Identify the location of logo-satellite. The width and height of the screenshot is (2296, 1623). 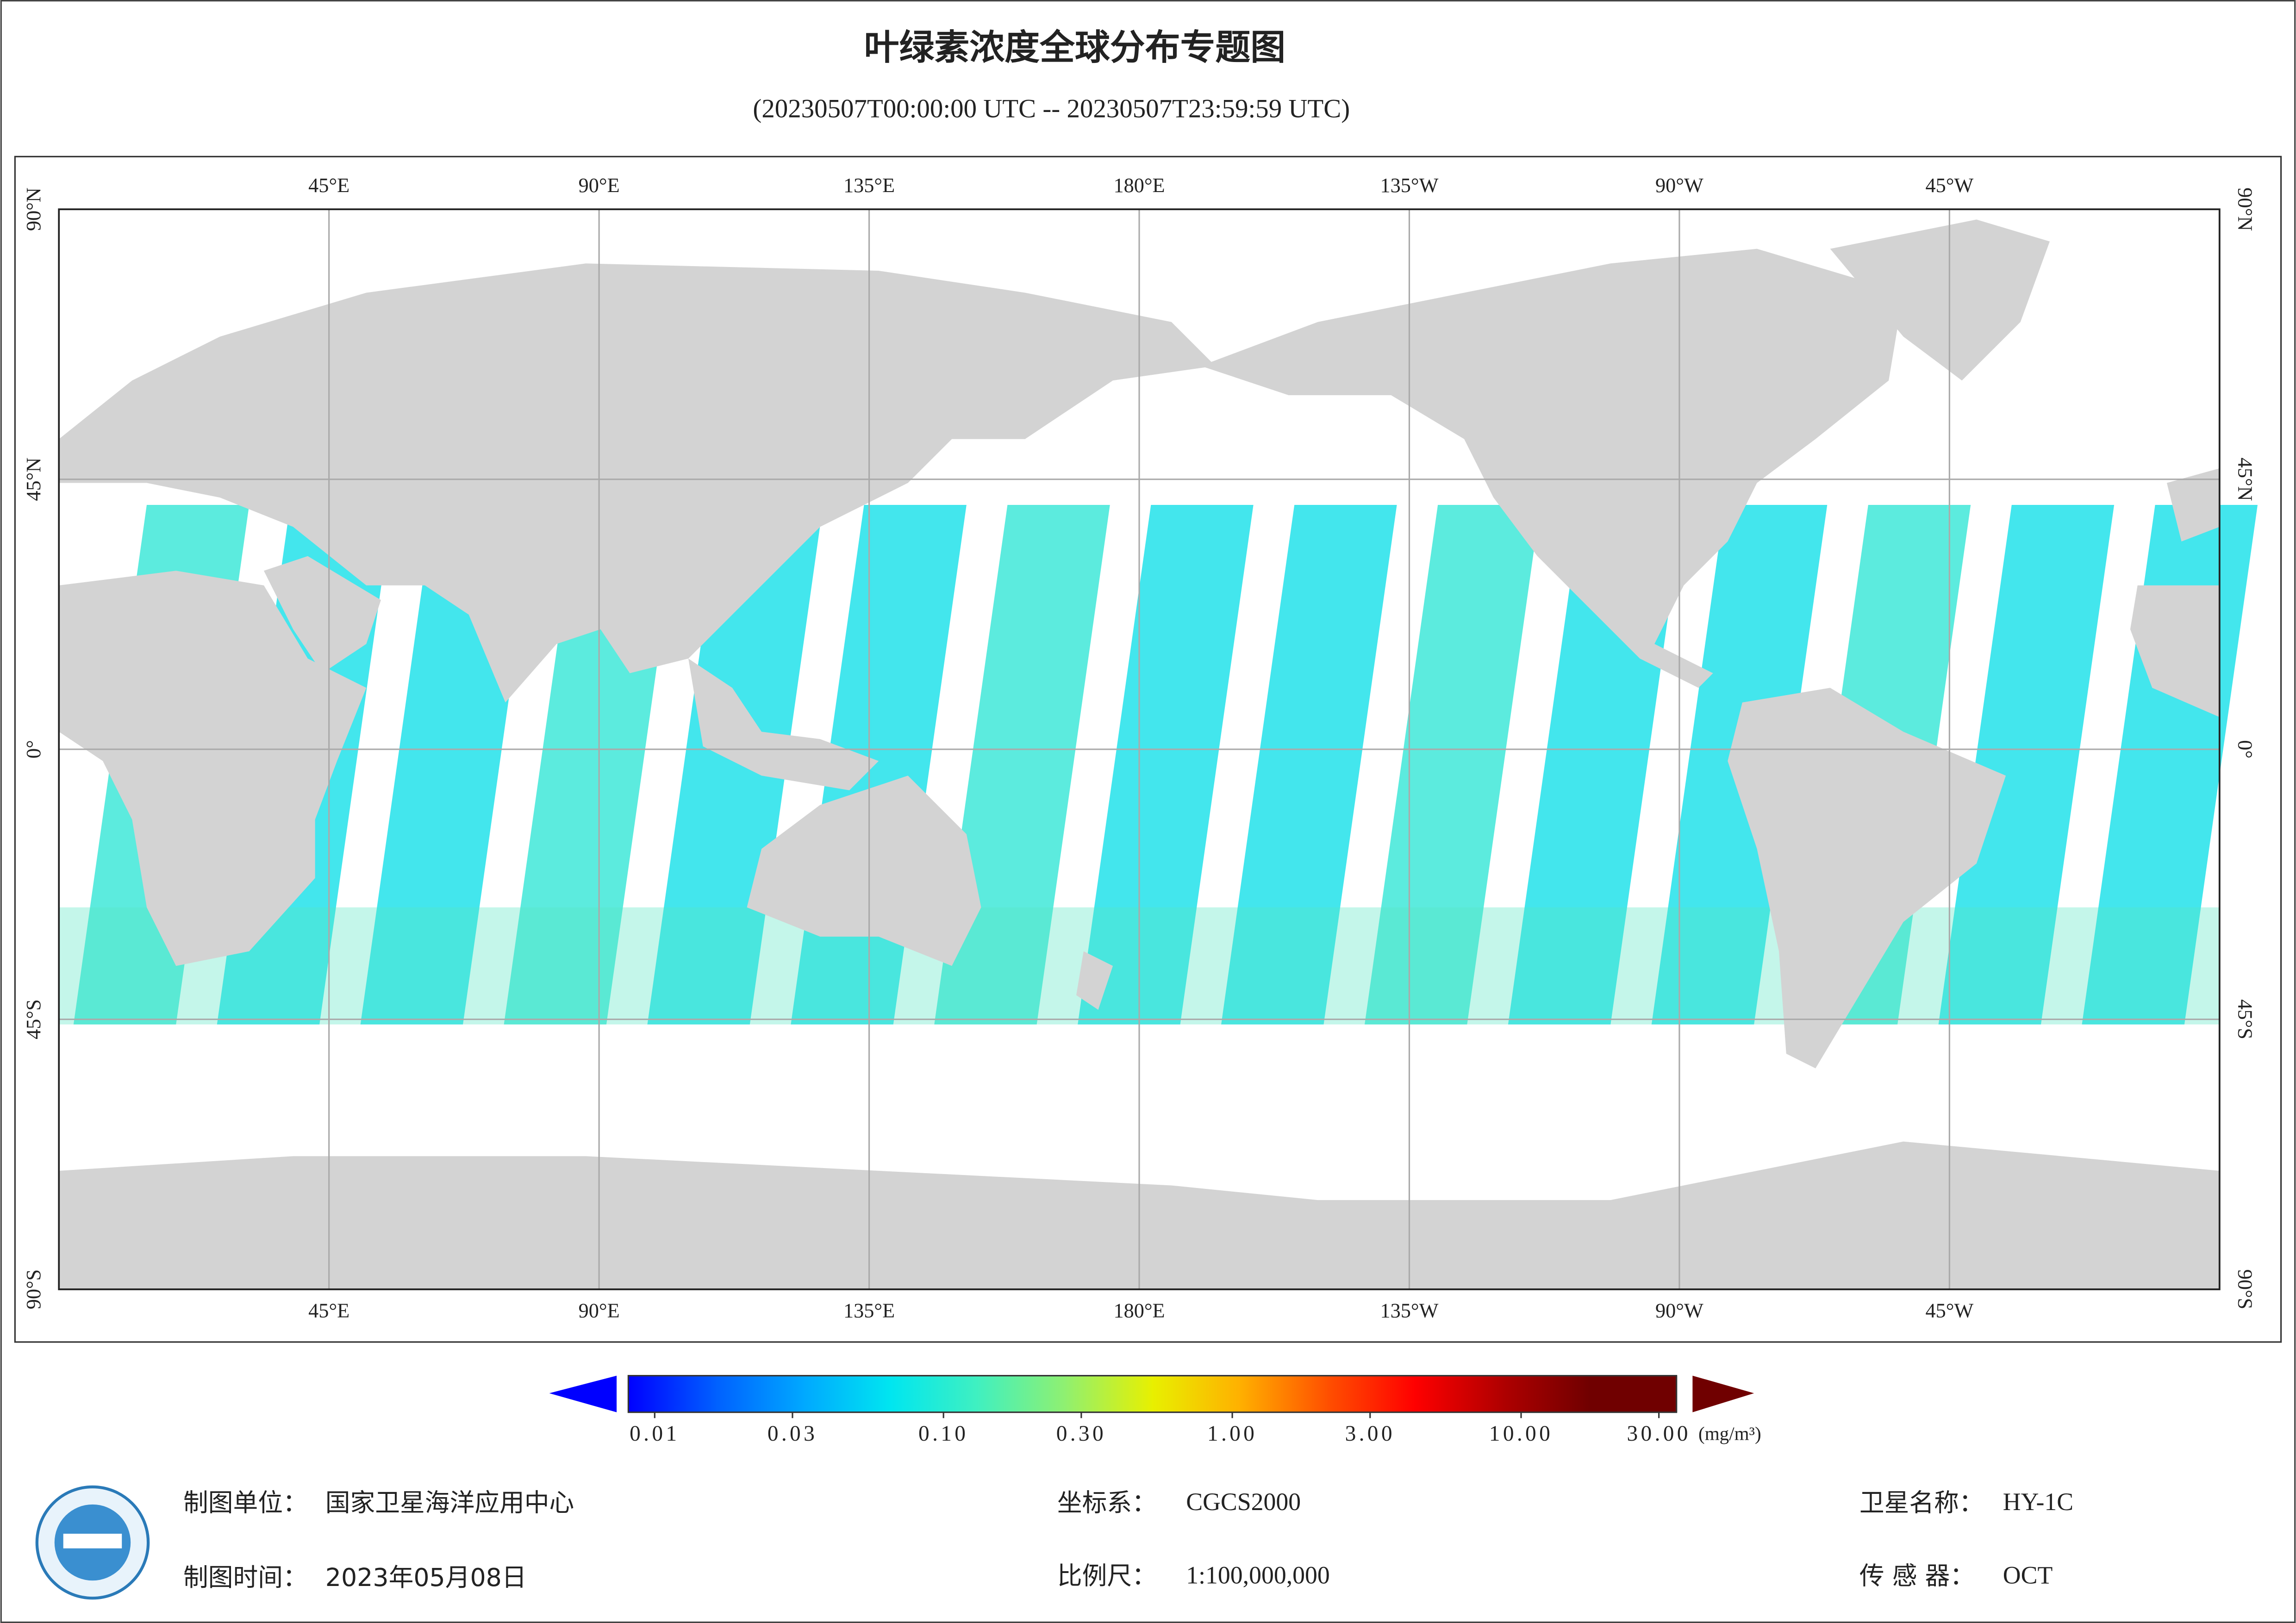
(92, 1541).